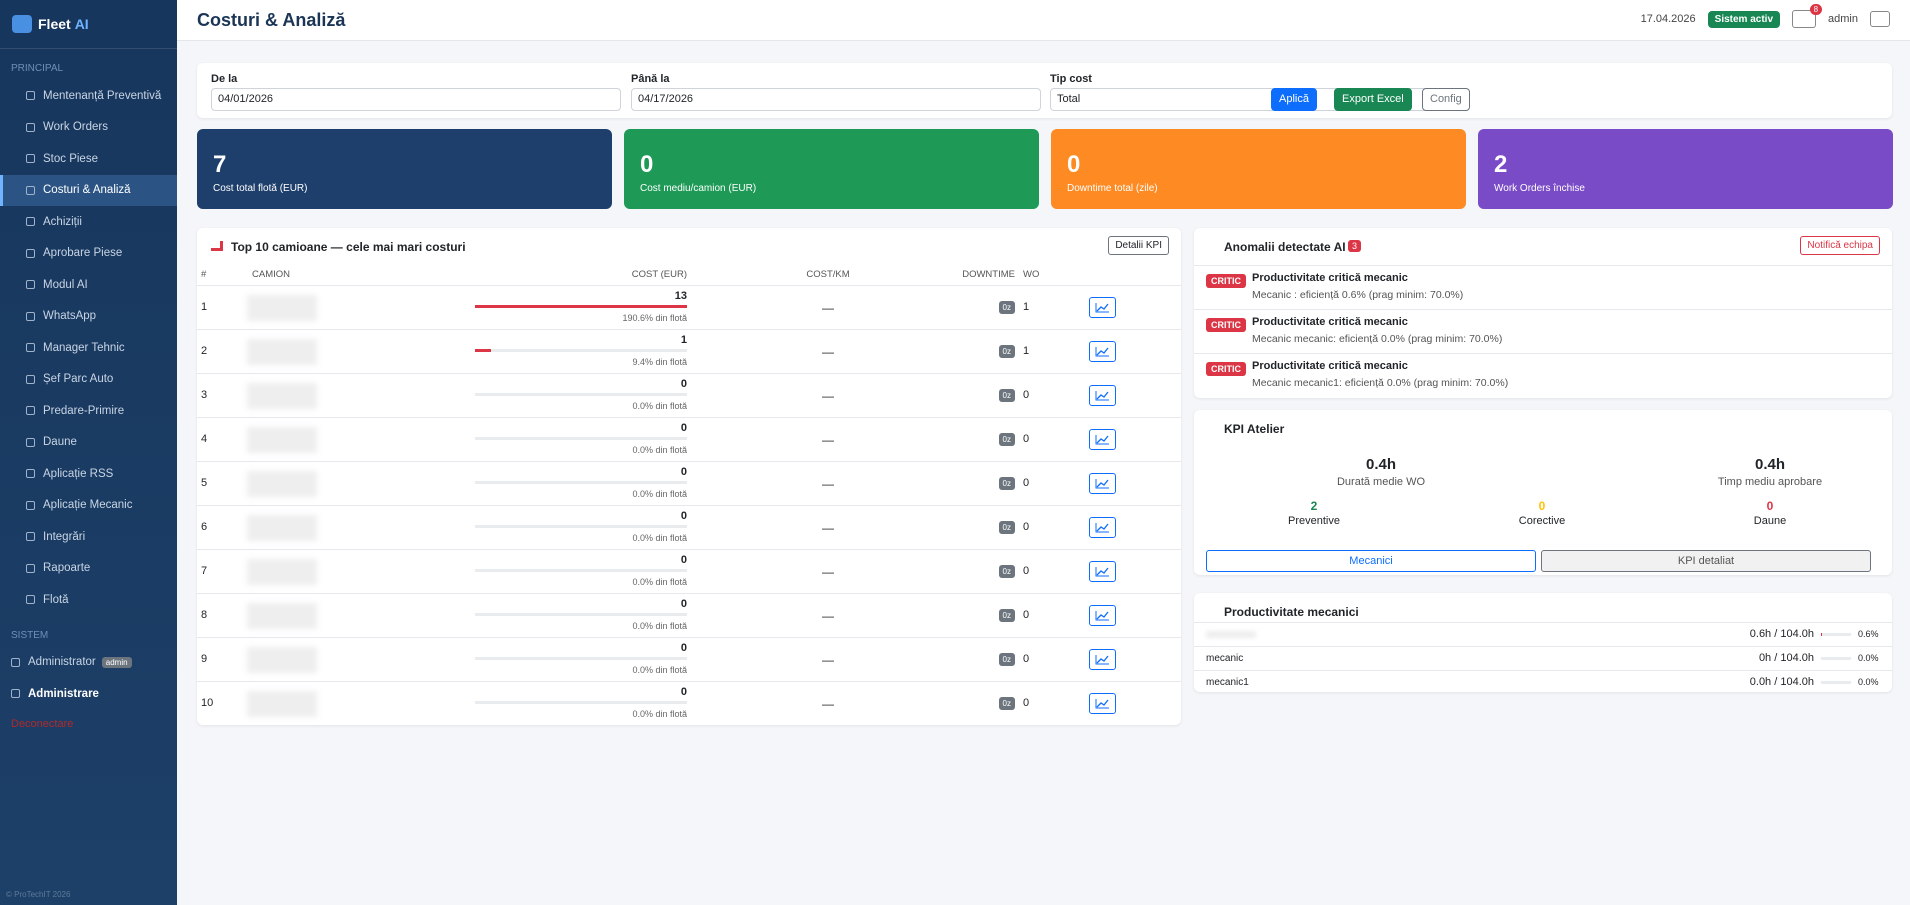  What do you see at coordinates (88, 537) in the screenshot?
I see `nav-item: Integrări` at bounding box center [88, 537].